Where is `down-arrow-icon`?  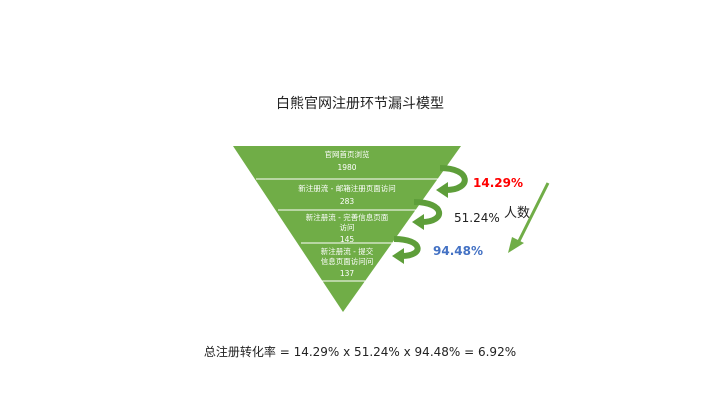
down-arrow-icon is located at coordinates (529, 217).